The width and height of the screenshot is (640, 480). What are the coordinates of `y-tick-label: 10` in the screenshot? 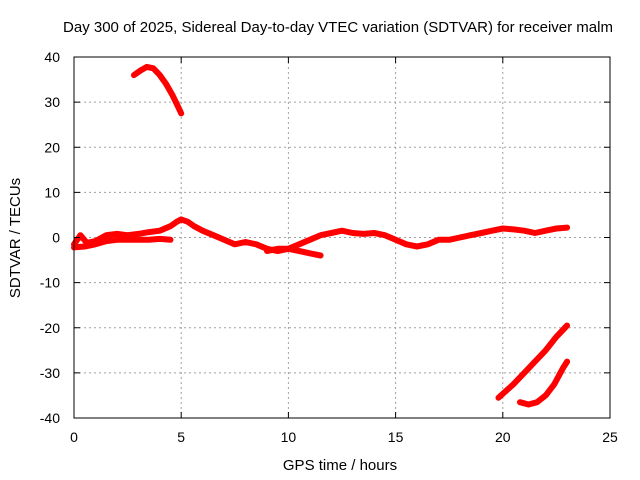 It's located at (52, 192).